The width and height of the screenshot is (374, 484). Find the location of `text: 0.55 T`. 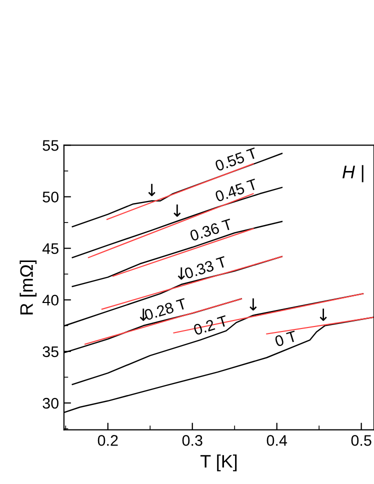

text: 0.55 T is located at coordinates (236, 159).